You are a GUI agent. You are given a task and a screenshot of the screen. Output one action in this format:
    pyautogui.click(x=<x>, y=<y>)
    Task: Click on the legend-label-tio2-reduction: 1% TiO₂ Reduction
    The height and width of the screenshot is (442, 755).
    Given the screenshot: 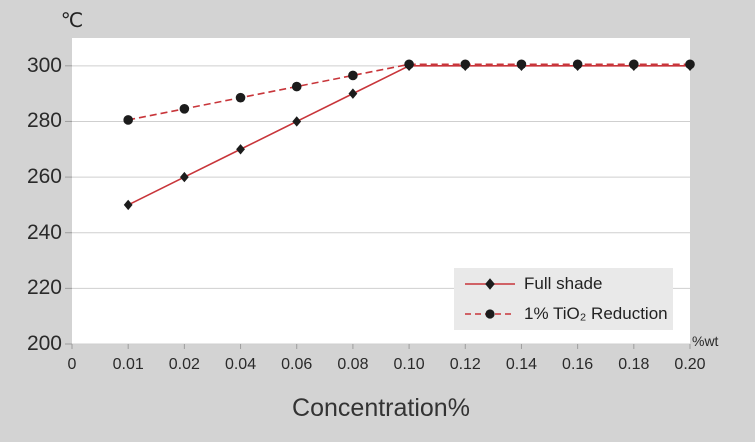 What is the action you would take?
    pyautogui.click(x=596, y=313)
    